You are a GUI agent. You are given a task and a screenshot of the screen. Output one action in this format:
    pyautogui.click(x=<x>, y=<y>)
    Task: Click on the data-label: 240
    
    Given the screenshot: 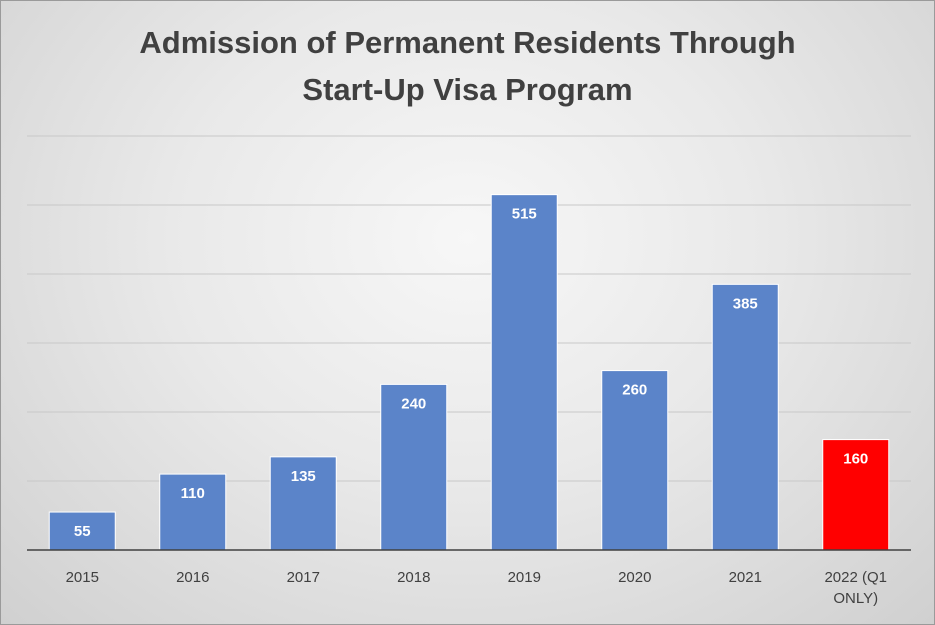 What is the action you would take?
    pyautogui.click(x=413, y=403)
    